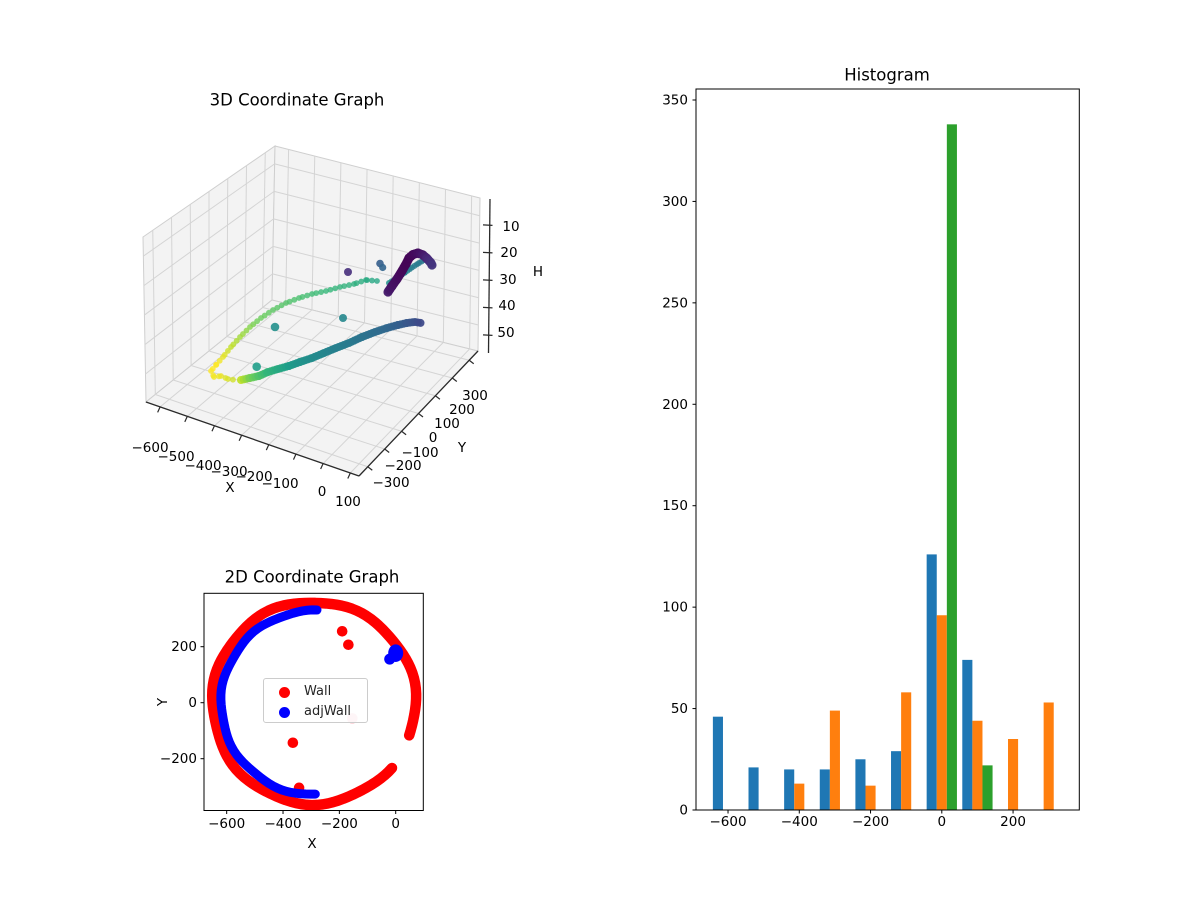 The height and width of the screenshot is (900, 1200). What do you see at coordinates (149, 448) in the screenshot?
I see `x-tick-label-3d: −600` at bounding box center [149, 448].